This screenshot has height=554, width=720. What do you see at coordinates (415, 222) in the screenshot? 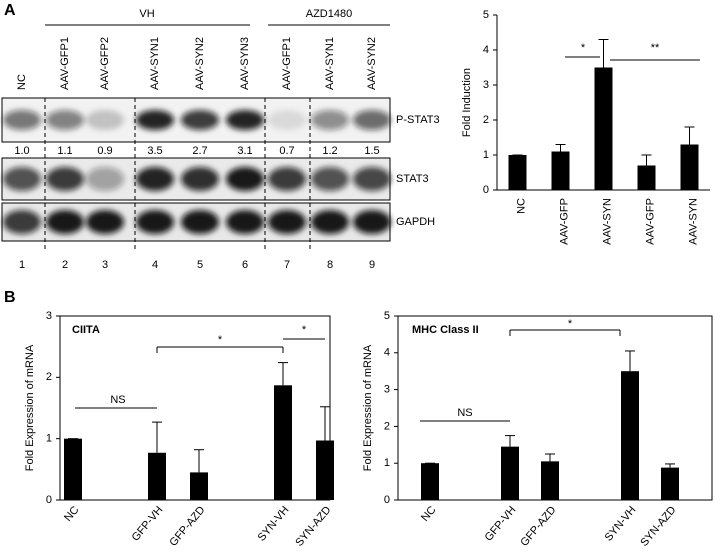
I see `row-label: GAPDH` at bounding box center [415, 222].